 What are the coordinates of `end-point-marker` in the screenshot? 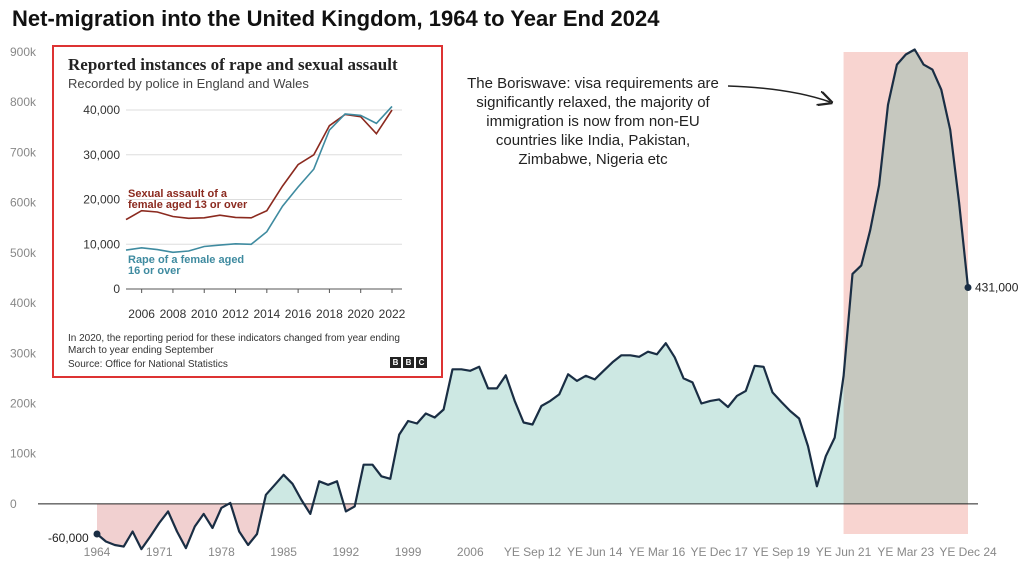 It's located at (968, 287).